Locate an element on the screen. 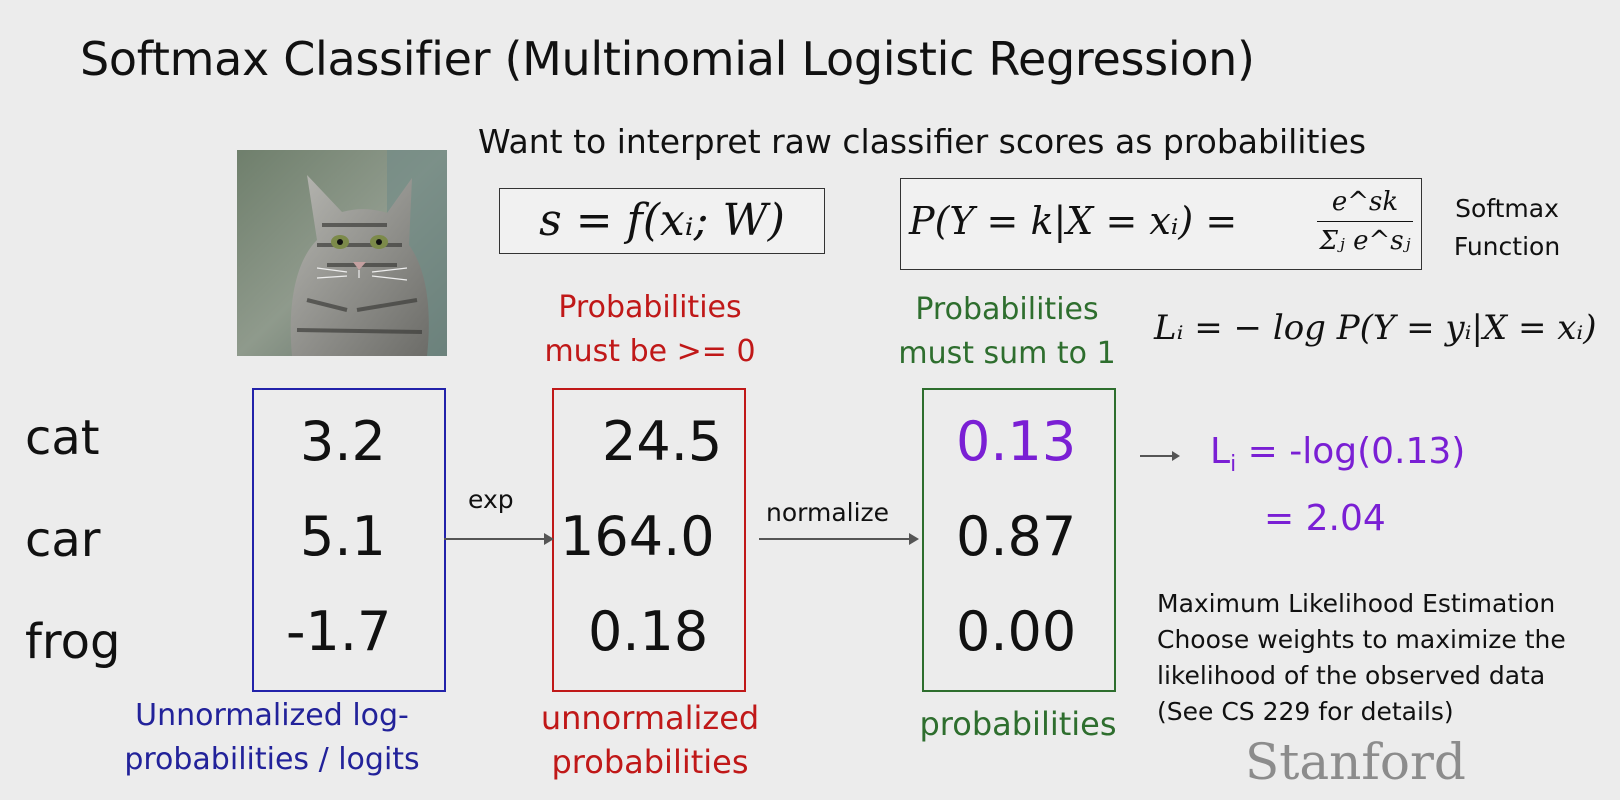 This screenshot has width=1620, height=800. normalize-arrow-icon is located at coordinates (839, 539).